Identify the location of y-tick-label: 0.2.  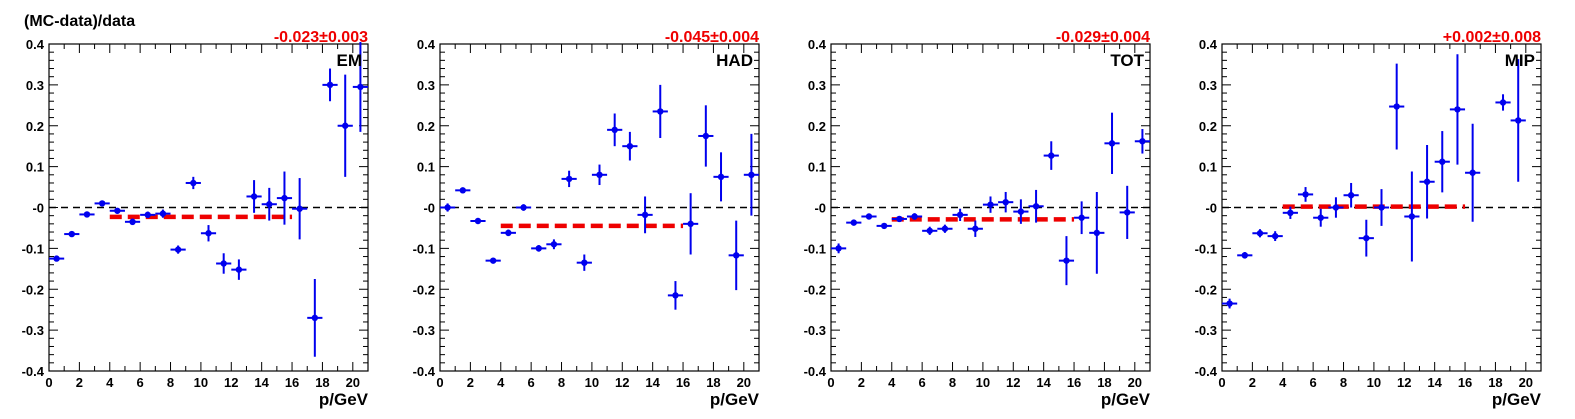
(817, 126).